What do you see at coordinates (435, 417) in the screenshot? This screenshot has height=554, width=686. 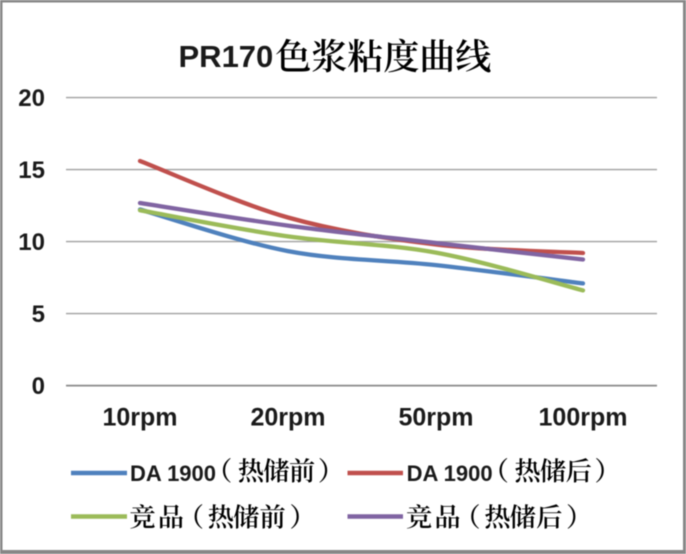 I see `svg-text: 50rpm` at bounding box center [435, 417].